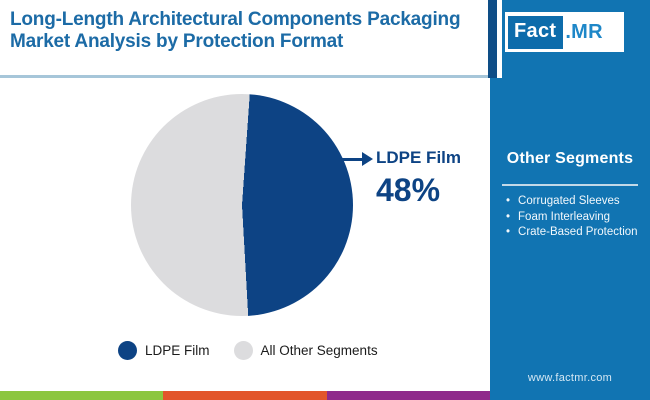 Image resolution: width=650 pixels, height=400 pixels. What do you see at coordinates (570, 378) in the screenshot?
I see `website-link: www.factmr.com` at bounding box center [570, 378].